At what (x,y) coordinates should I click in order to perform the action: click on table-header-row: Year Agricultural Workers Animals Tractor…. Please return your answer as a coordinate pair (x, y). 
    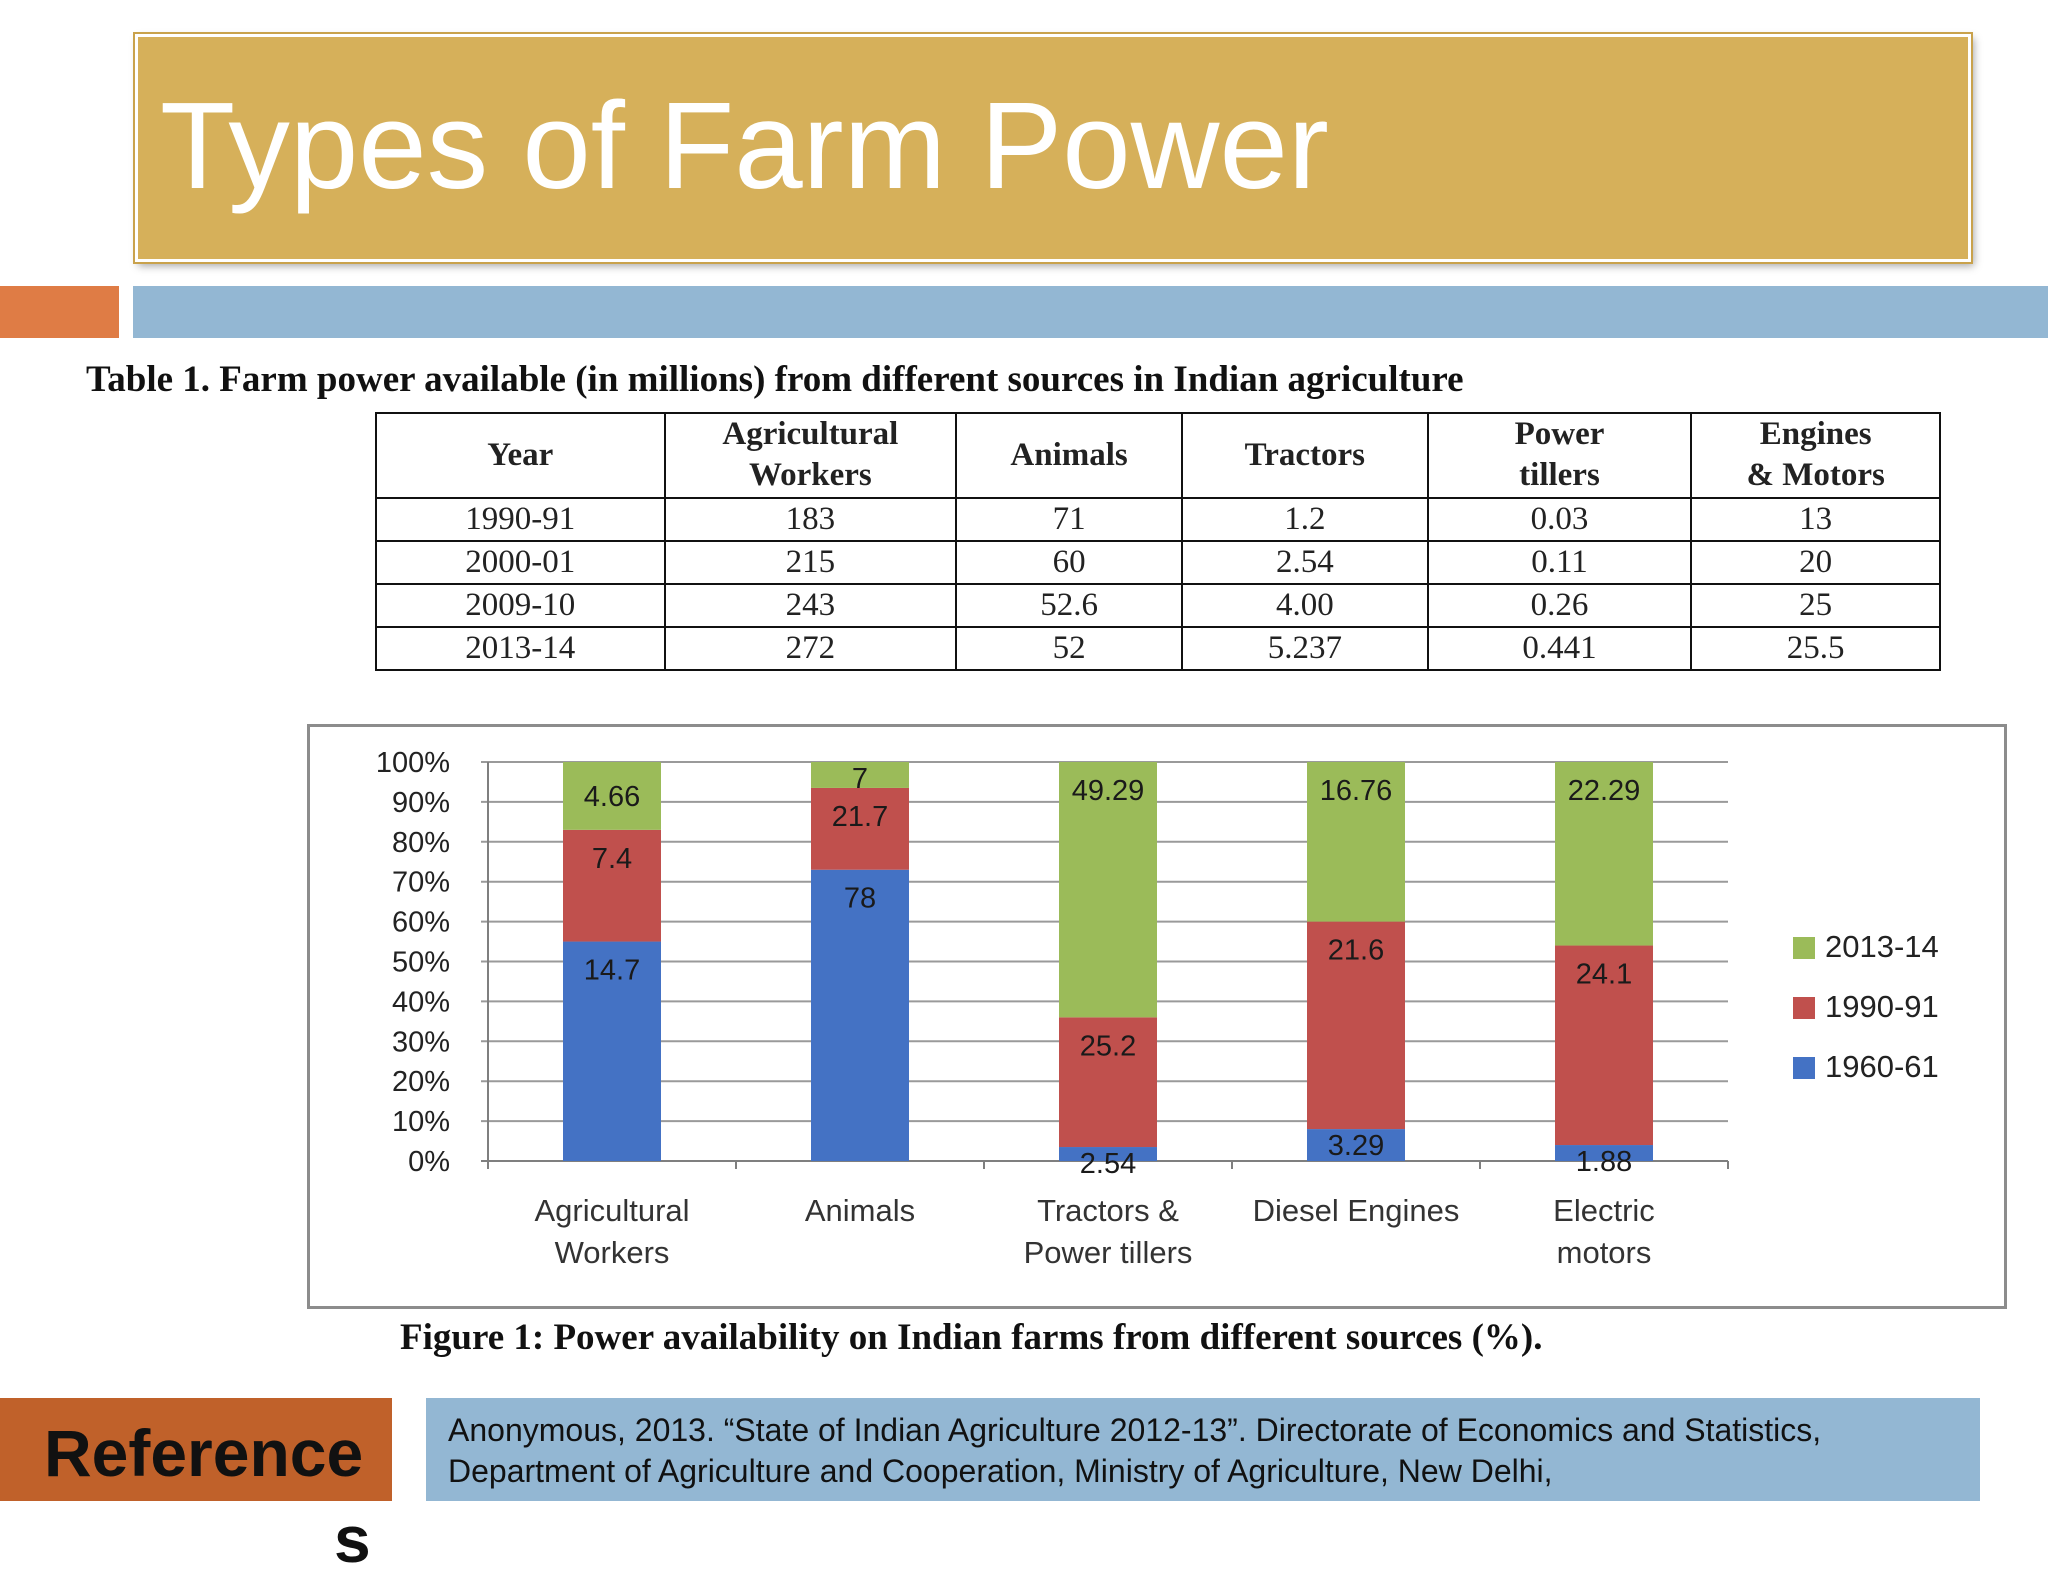
    Looking at the image, I should click on (1158, 455).